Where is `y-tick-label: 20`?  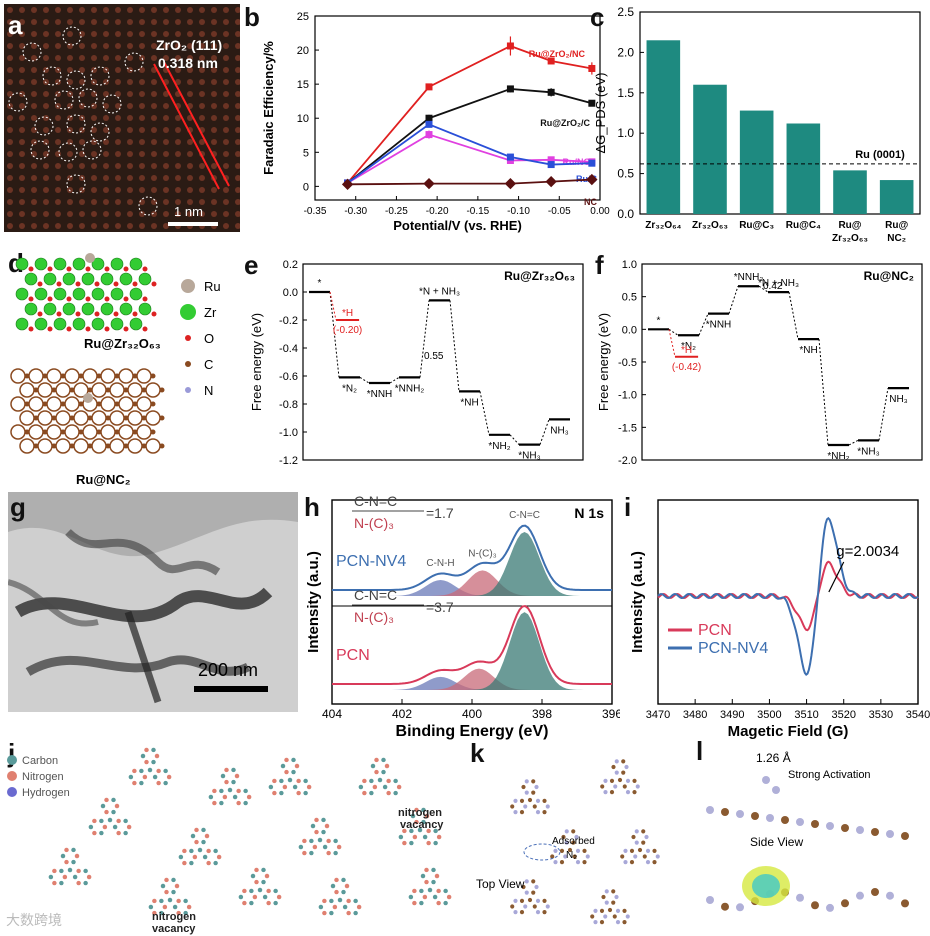
y-tick-label: 20 is located at coordinates (303, 51).